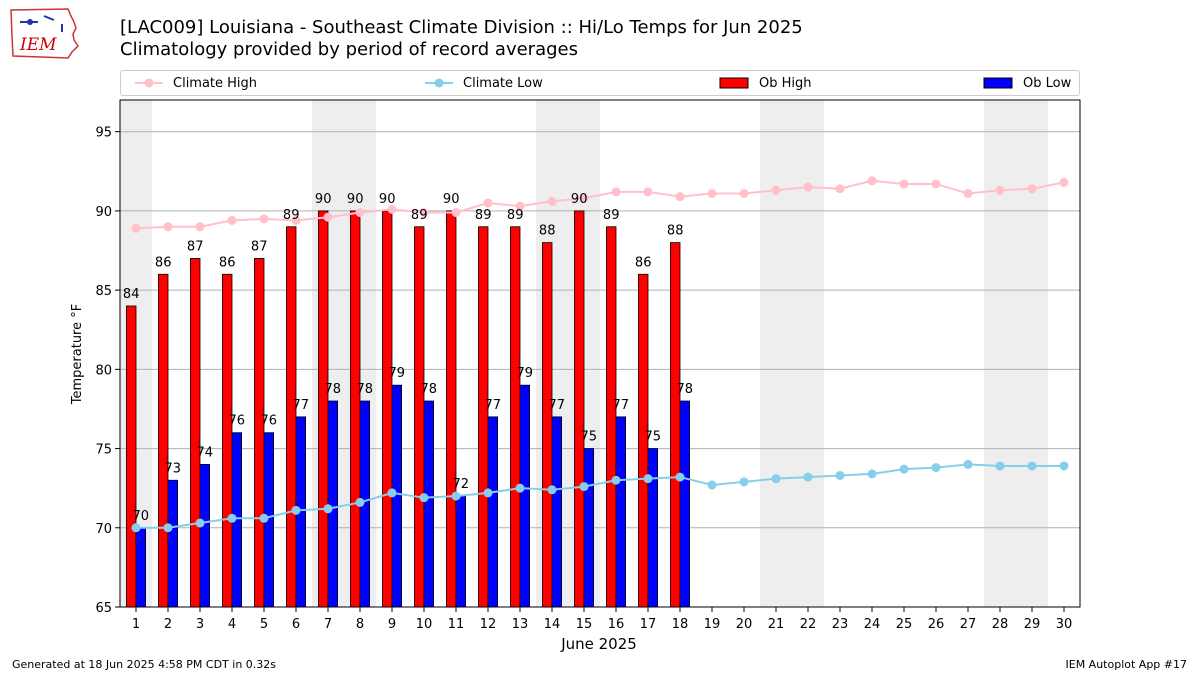 The image size is (1200, 675). Describe the element at coordinates (584, 624) in the screenshot. I see `x-tick-label-15: 15` at that location.